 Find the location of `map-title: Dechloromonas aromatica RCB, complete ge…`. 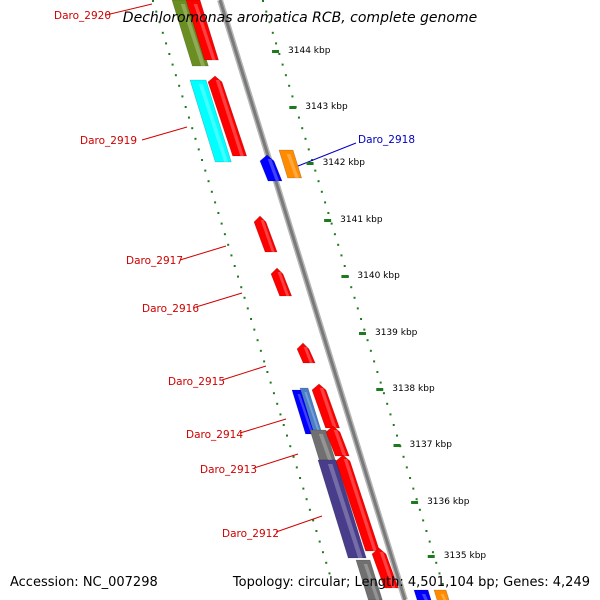

map-title: Dechloromonas aromatica RCB, complete ge… is located at coordinates (300, 18).